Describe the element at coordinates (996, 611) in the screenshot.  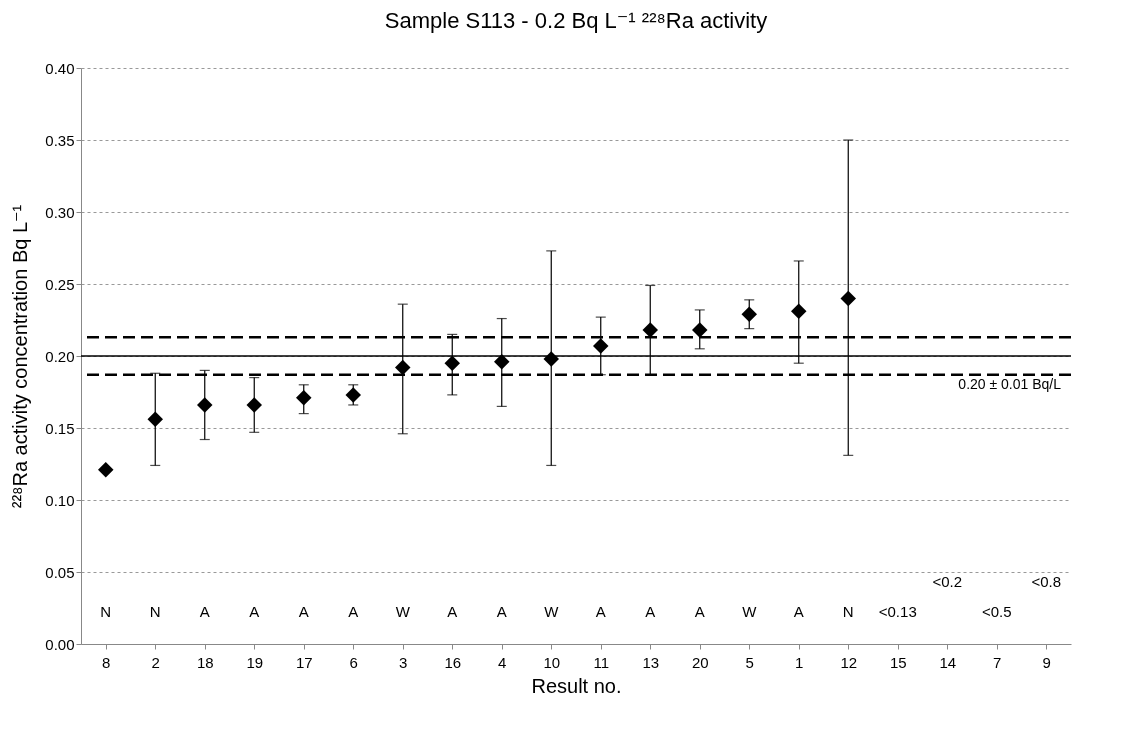
I see `annotation: <0.5` at that location.